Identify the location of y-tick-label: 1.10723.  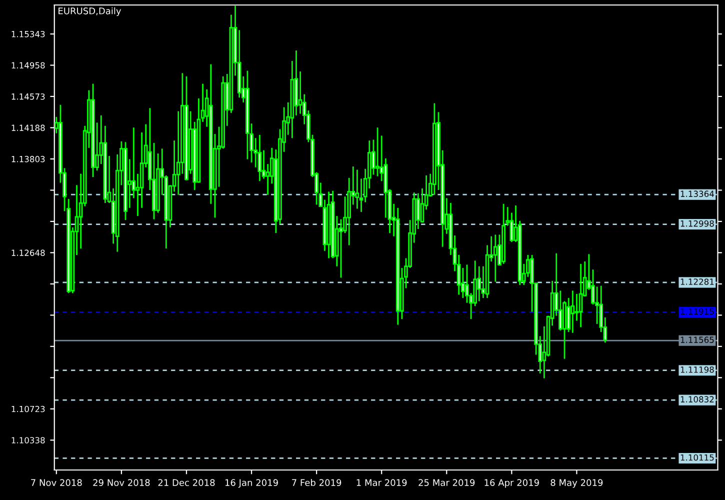
(28, 409).